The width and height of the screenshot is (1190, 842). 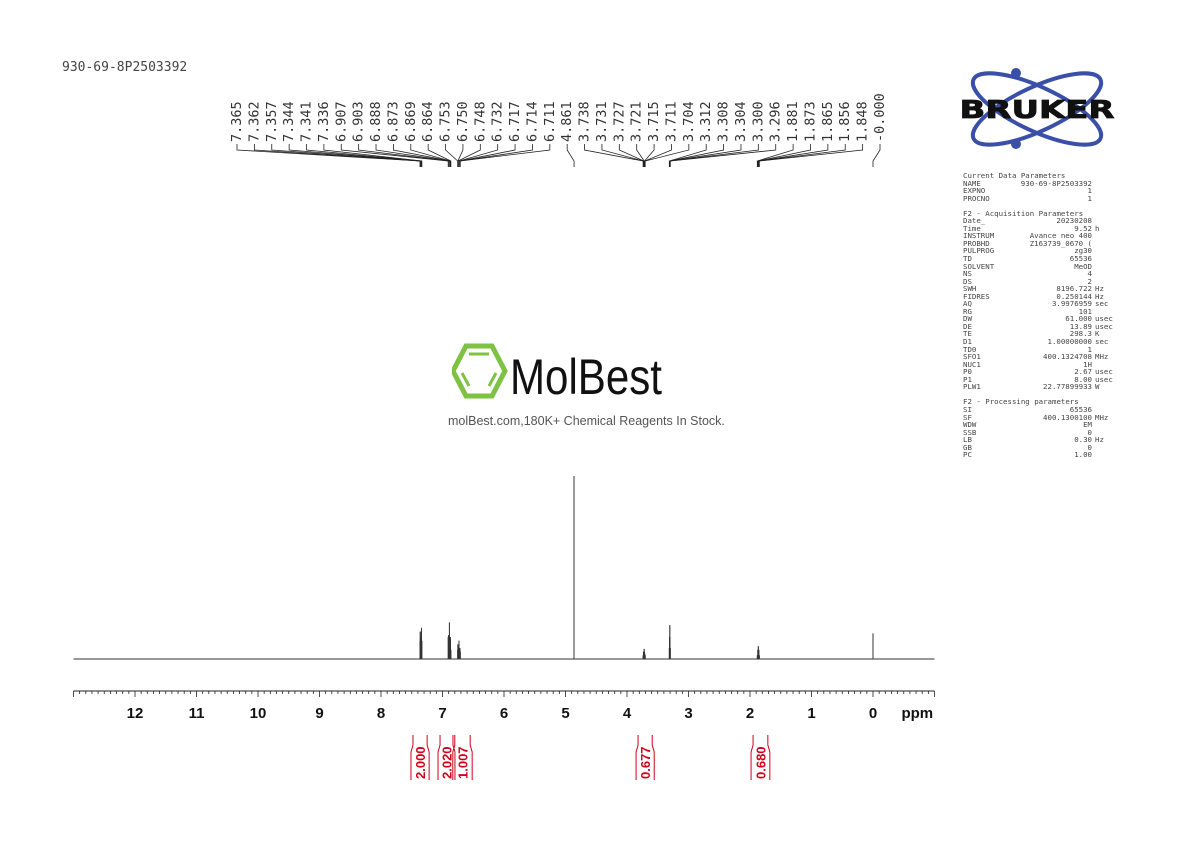 I want to click on parameter-row: INSTRUM Avance neo 400, so click(x=1040, y=236).